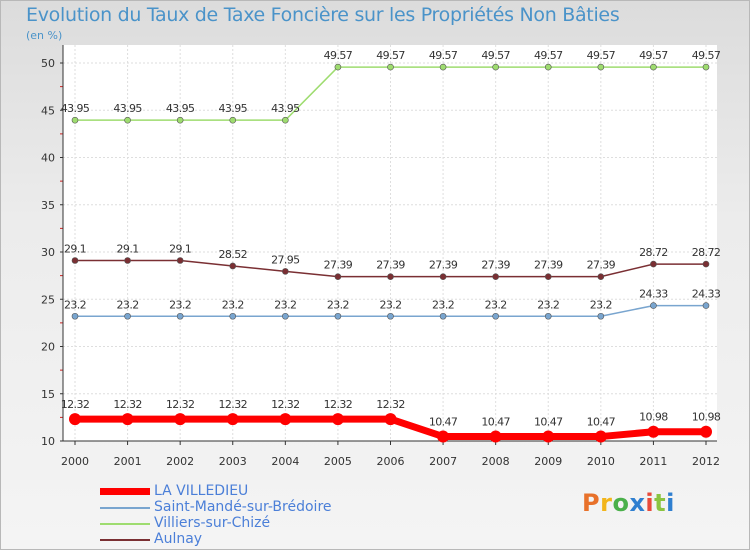  I want to click on chart-unit: (en %), so click(44, 35).